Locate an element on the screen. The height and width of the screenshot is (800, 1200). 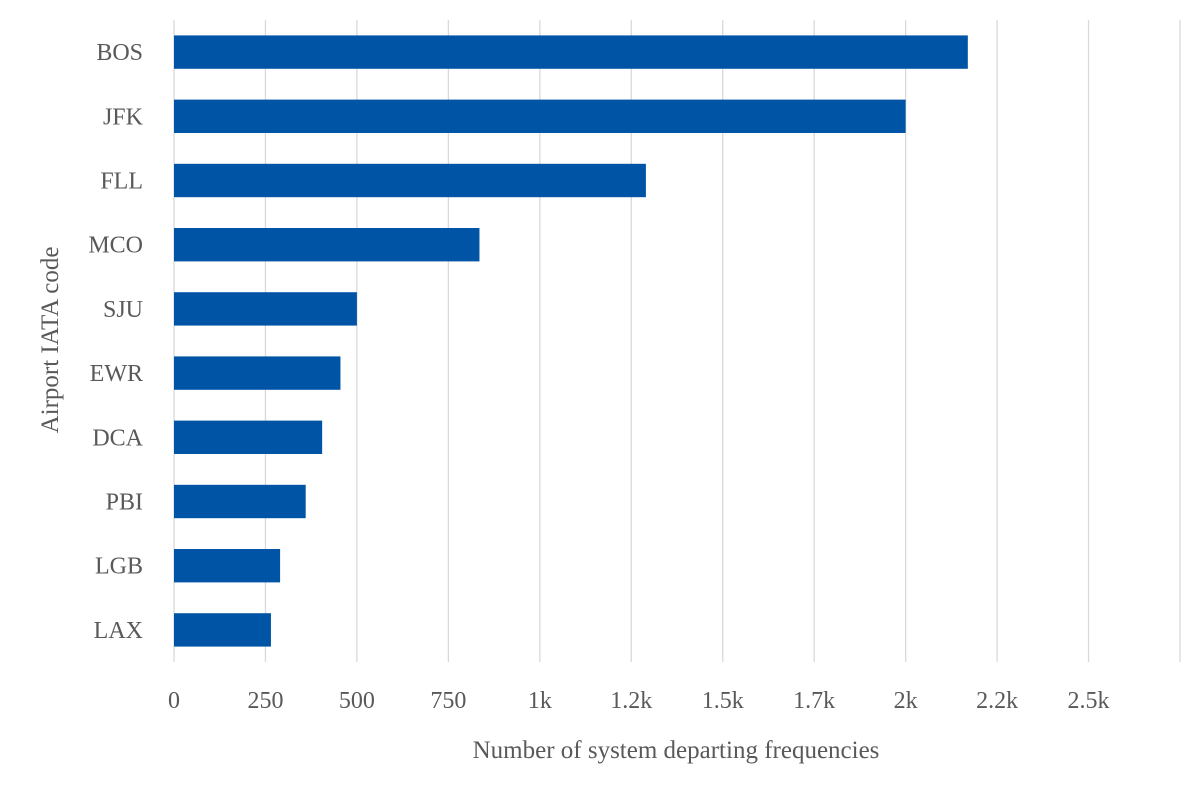
x-tick-label-8: 2k is located at coordinates (906, 701).